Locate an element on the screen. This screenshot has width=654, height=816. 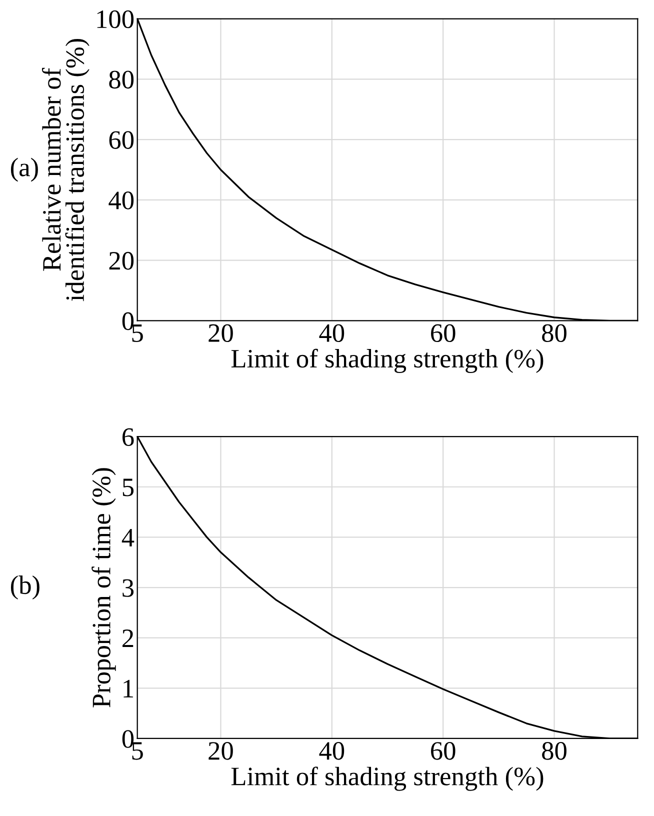
y-tick-label: 5 is located at coordinates (128, 487).